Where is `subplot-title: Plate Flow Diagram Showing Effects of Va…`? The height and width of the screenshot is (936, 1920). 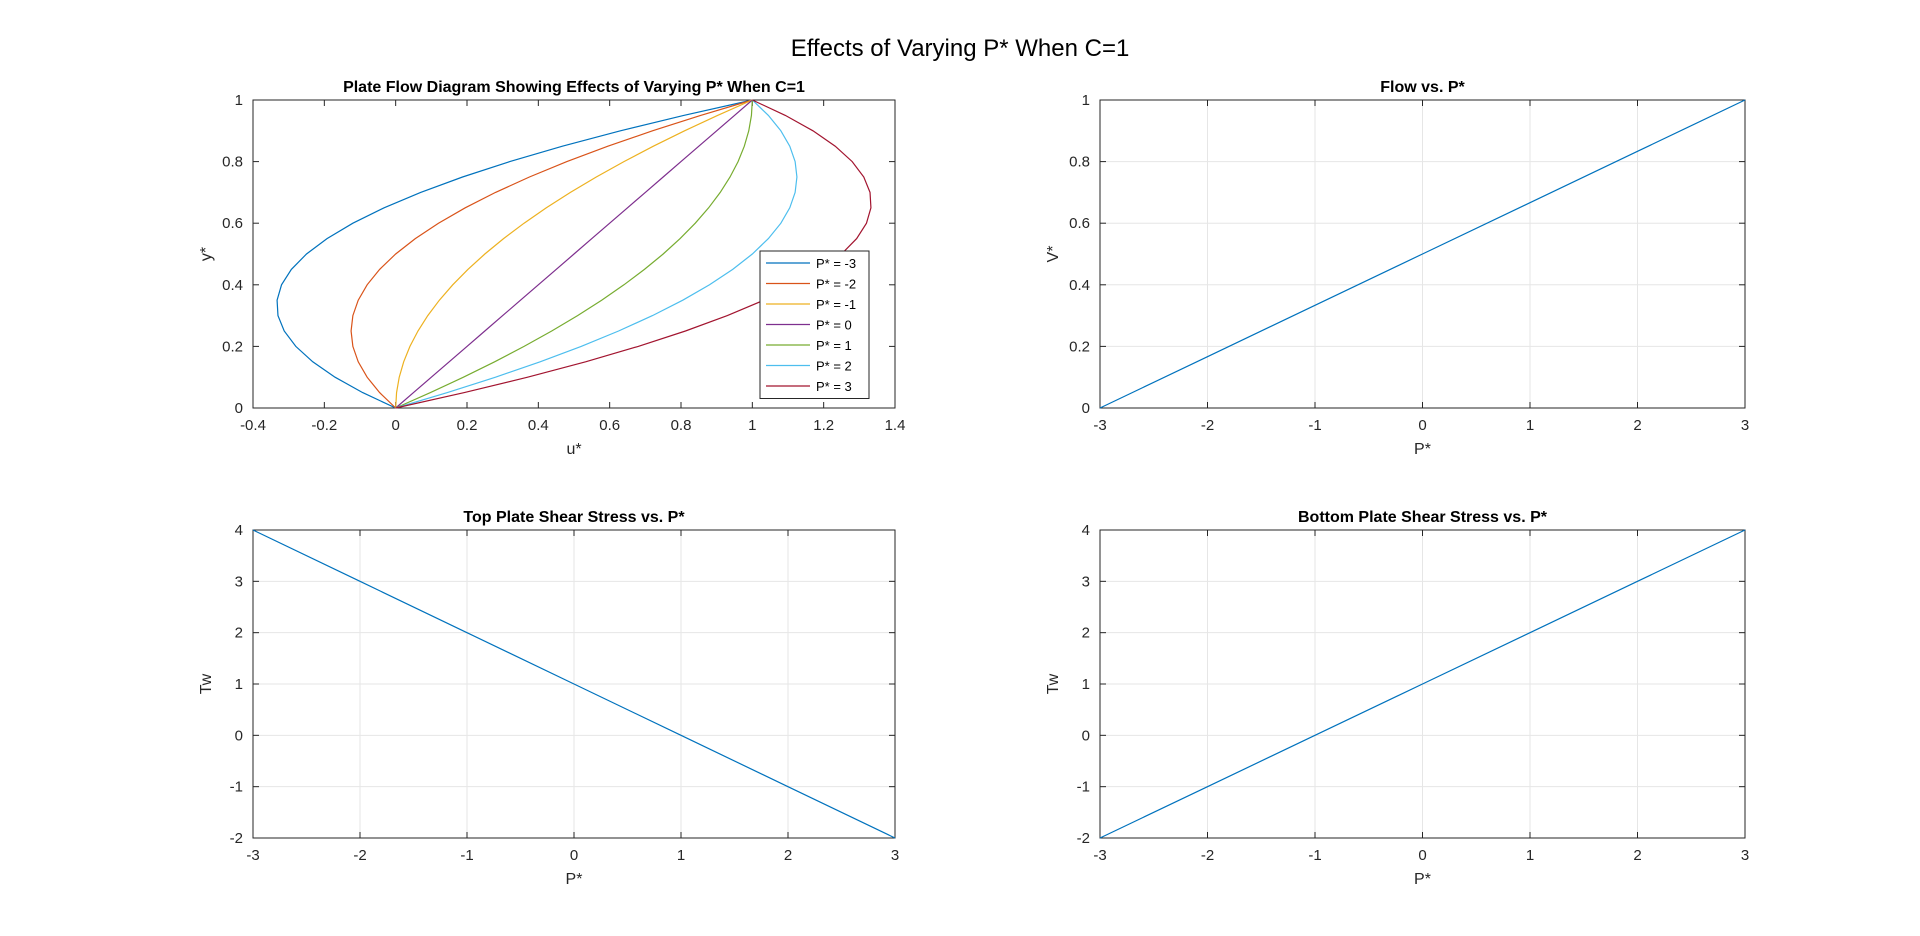
subplot-title: Plate Flow Diagram Showing Effects of Va… is located at coordinates (574, 87).